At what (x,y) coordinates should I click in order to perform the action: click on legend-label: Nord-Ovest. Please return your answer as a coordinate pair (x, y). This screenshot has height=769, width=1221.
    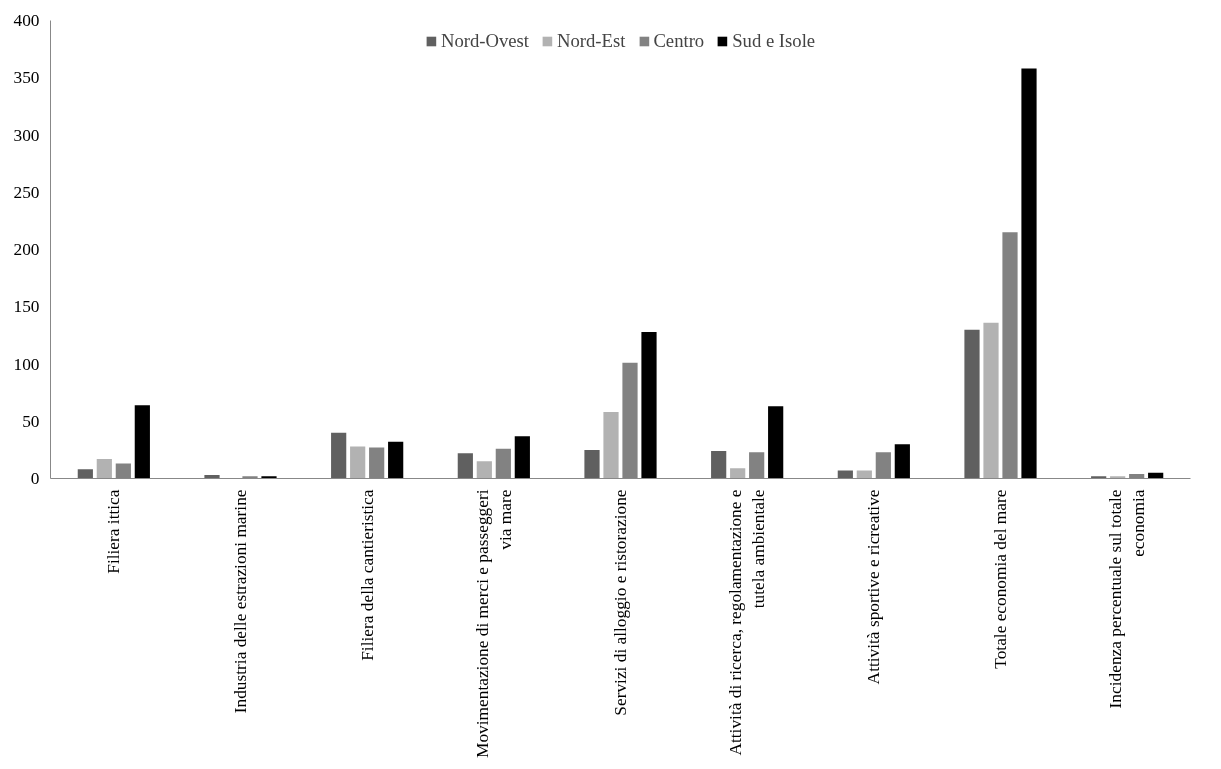
    Looking at the image, I should click on (484, 41).